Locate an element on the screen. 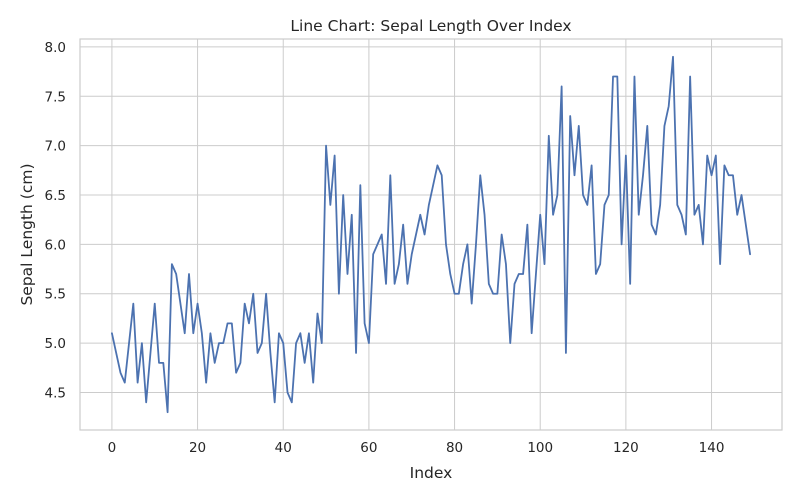  x-tick-label: 140 is located at coordinates (712, 448).